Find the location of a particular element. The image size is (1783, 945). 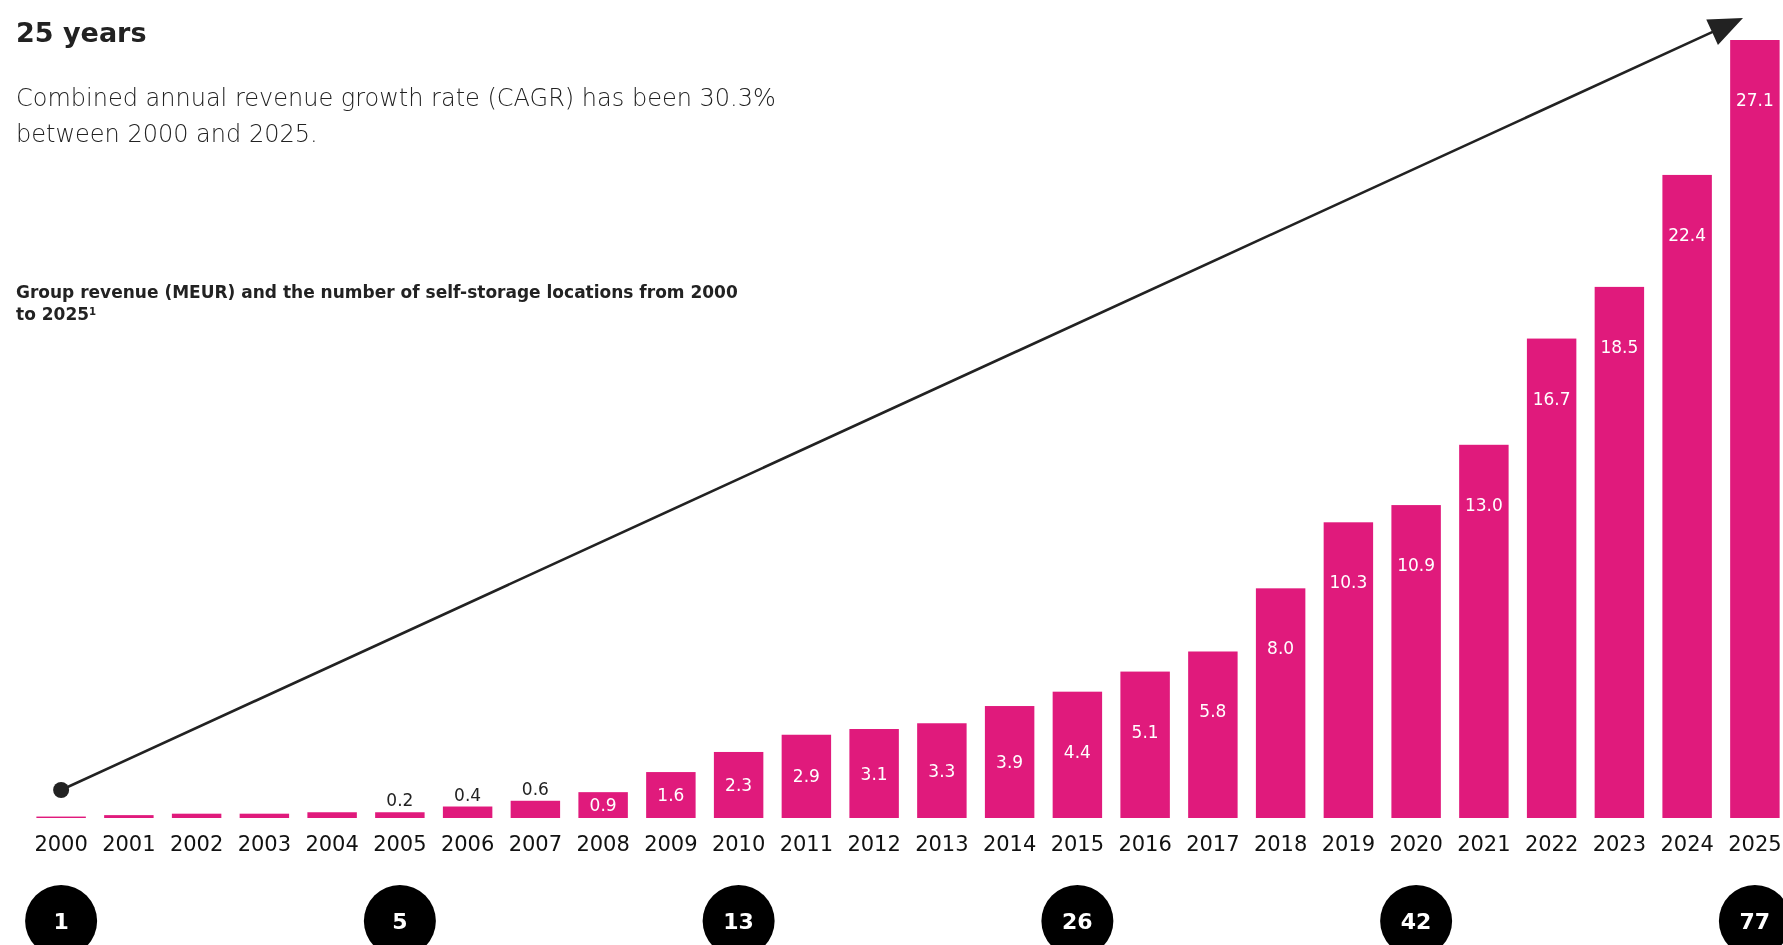

text: 42 is located at coordinates (1416, 921).